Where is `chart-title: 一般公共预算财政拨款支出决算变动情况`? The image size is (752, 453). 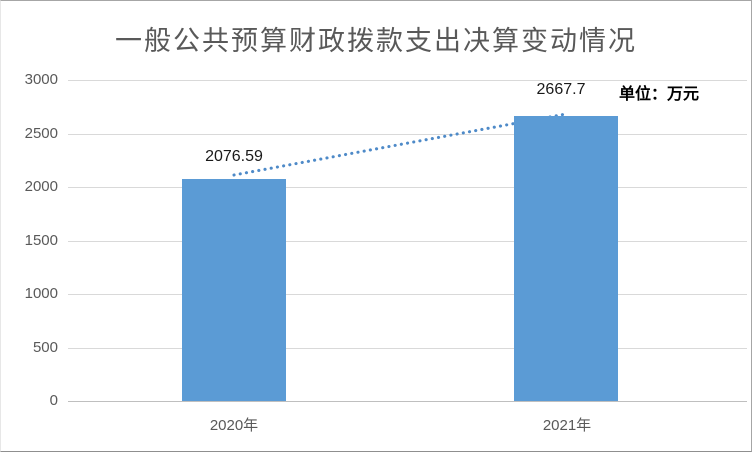
chart-title: 一般公共预算财政拨款支出决算变动情况 is located at coordinates (376, 41).